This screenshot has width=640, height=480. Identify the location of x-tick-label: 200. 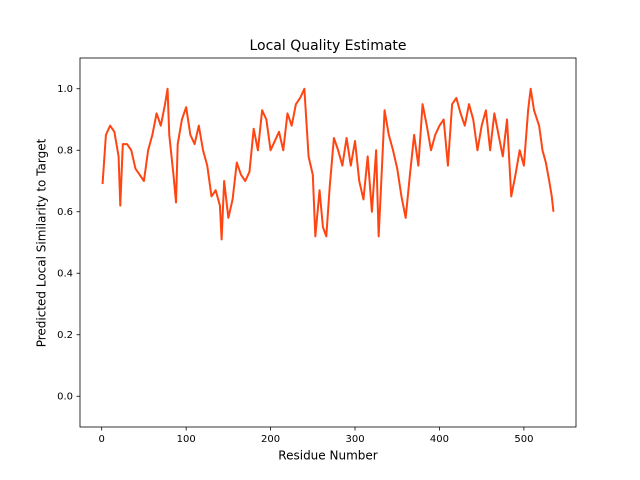
(270, 439).